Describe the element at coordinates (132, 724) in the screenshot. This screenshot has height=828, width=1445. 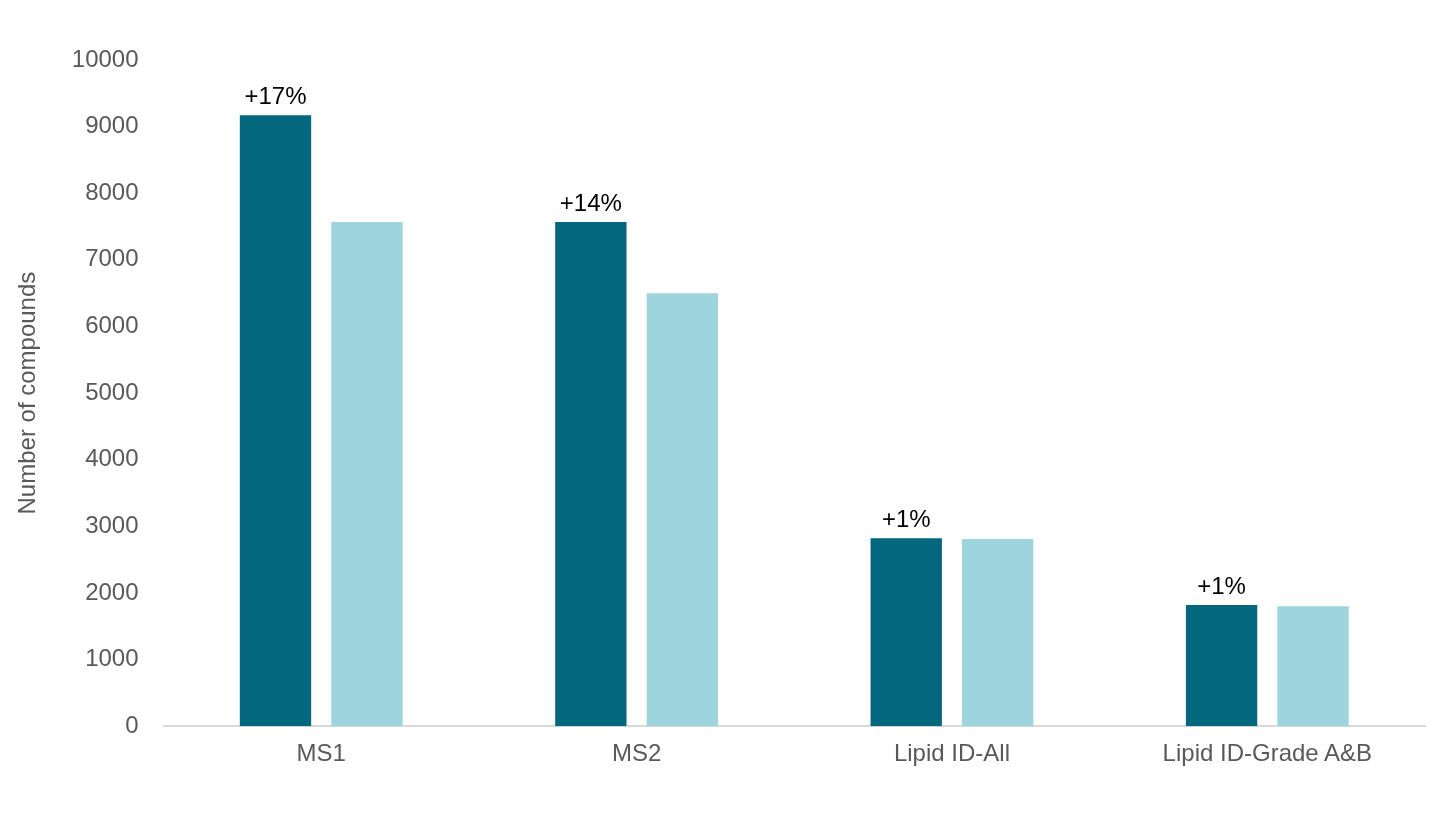
I see `y-tick-label: 0` at that location.